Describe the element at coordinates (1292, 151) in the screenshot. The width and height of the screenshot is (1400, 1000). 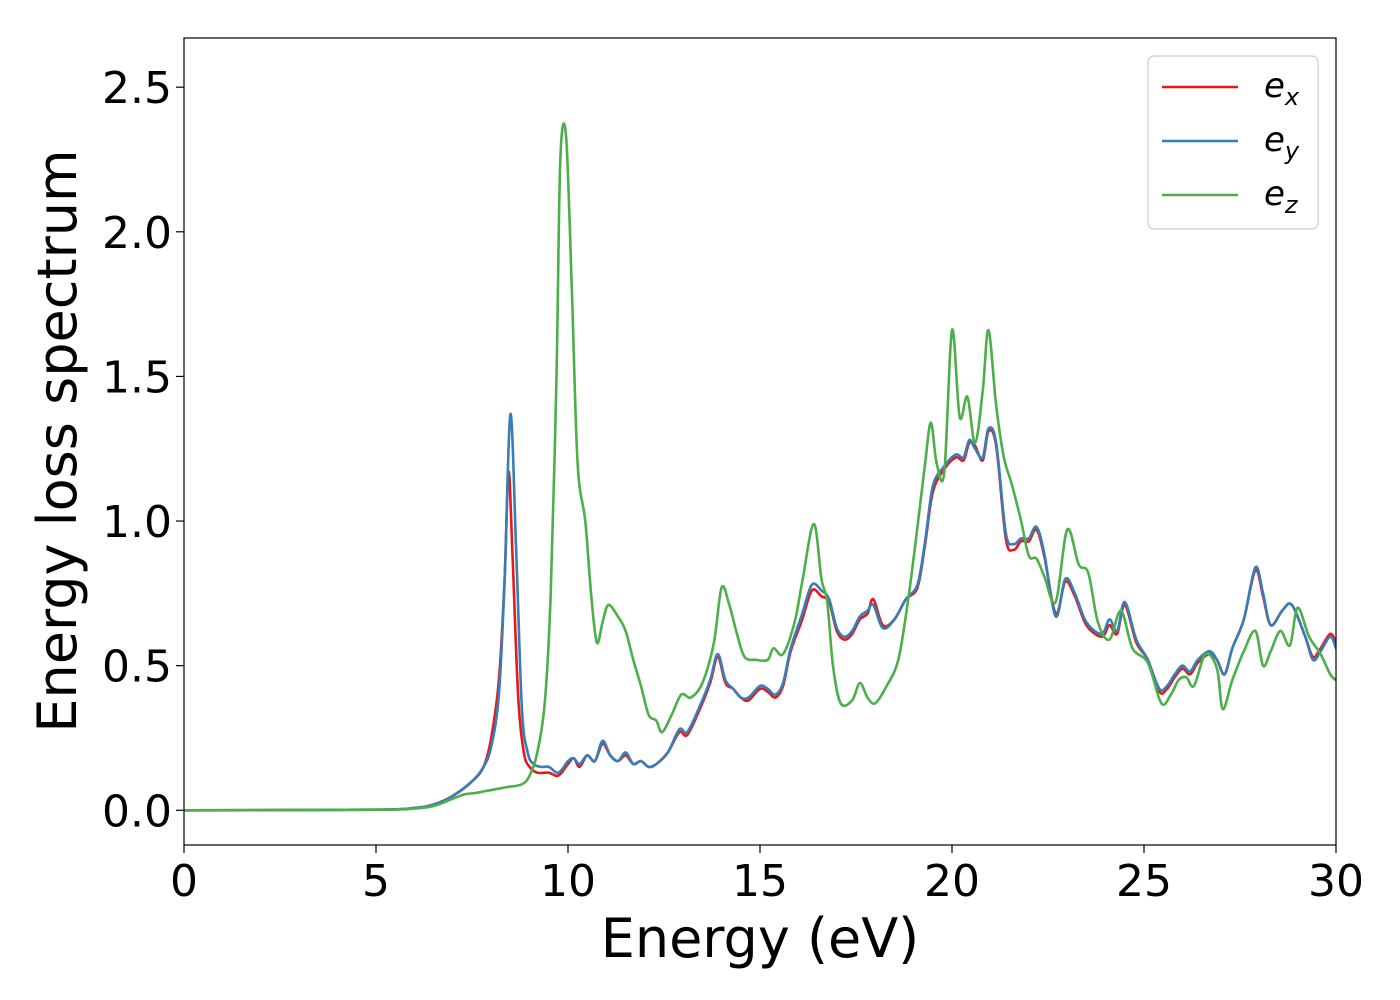
I see `legend-label-subscript: y` at that location.